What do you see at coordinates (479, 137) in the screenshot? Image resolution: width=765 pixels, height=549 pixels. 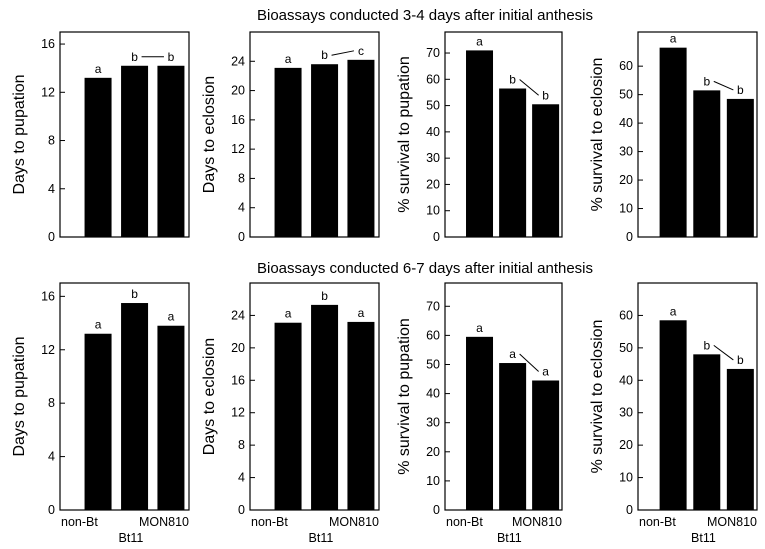 I see `chart-panel-r1c3: 0 10 20 30 40 50 60 70 % survival to pupation a b b` at bounding box center [479, 137].